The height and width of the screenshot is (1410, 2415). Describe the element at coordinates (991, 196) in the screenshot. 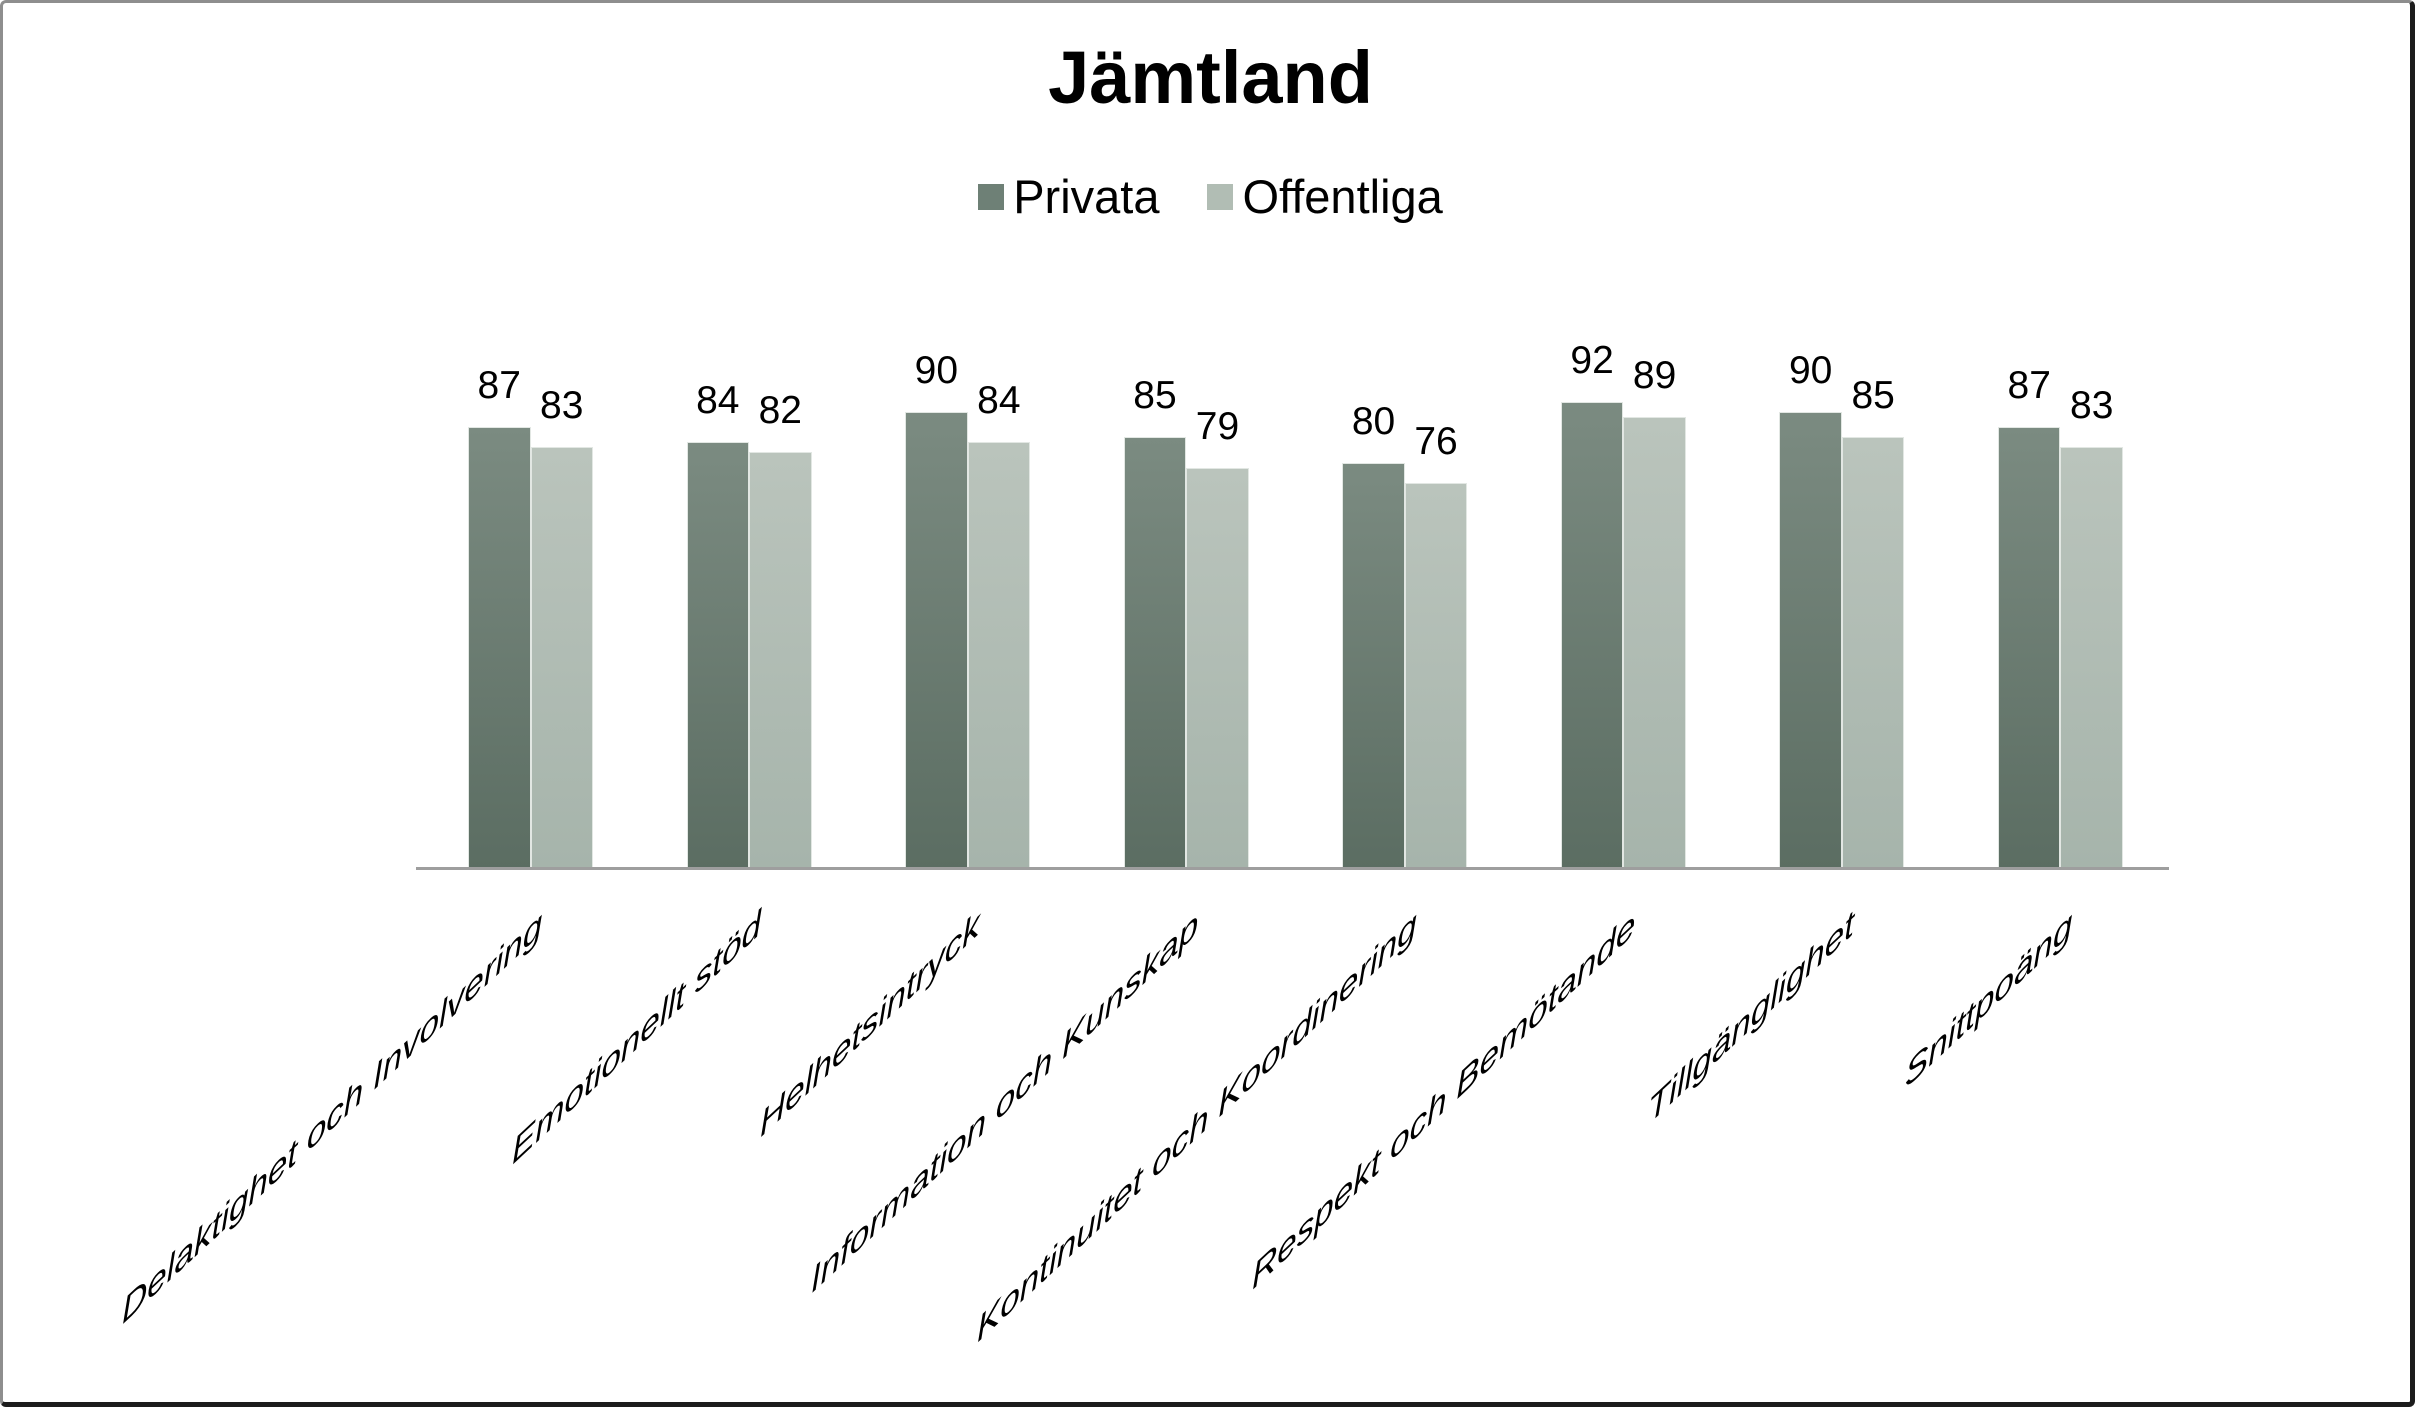

I see `privata-swatch-icon` at that location.